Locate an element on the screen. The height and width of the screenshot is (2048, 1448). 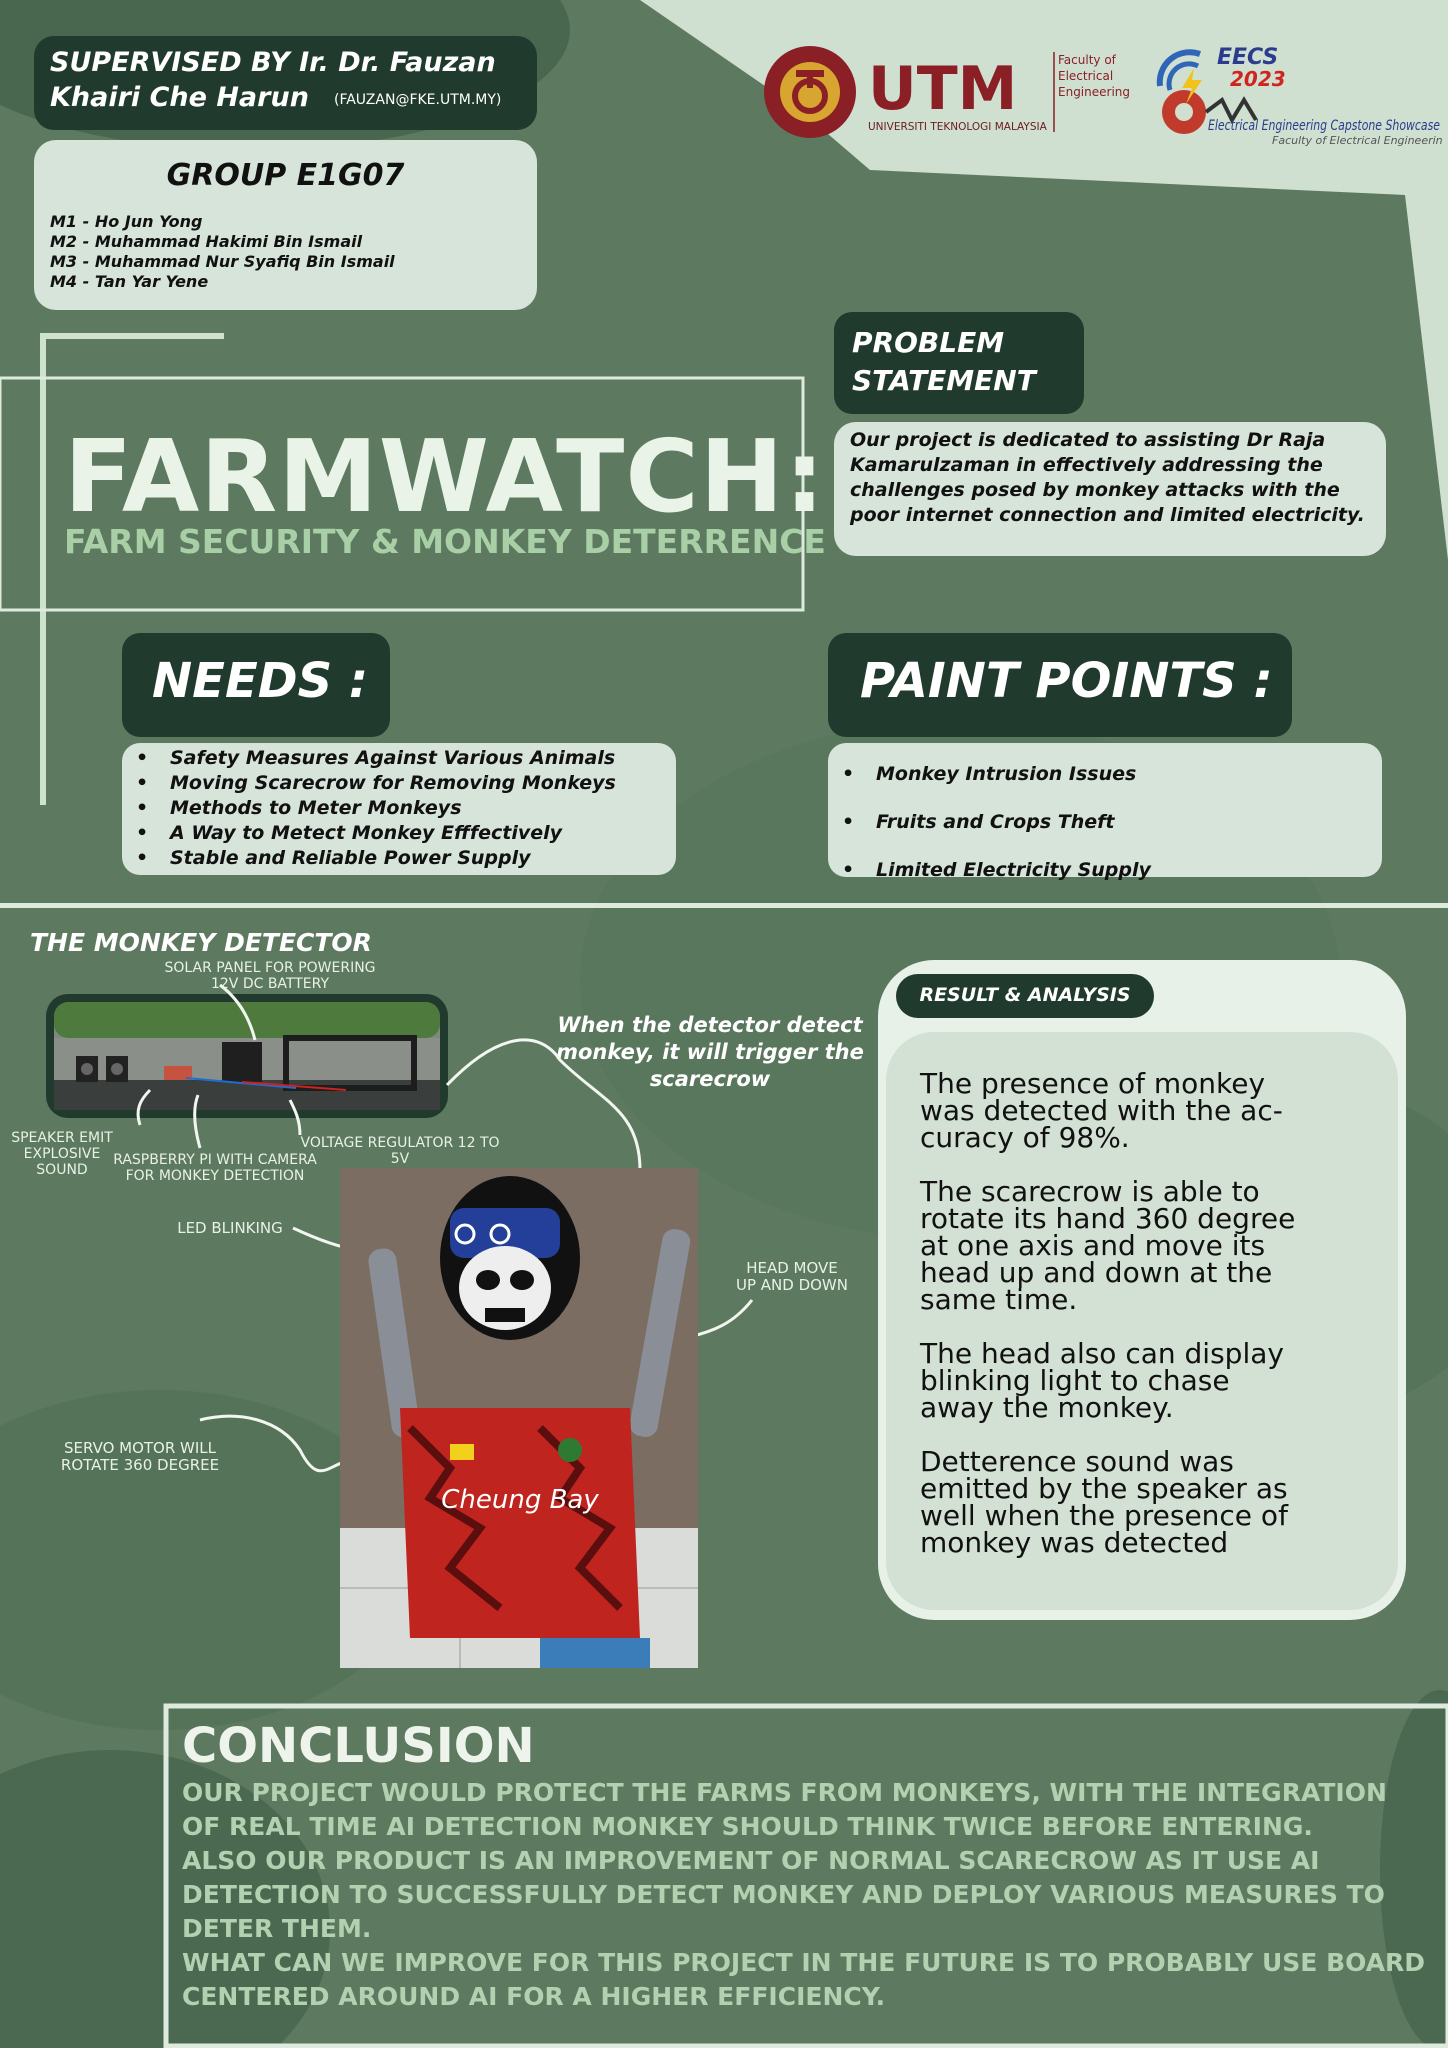
subtitle: FARM SECURITY & MONKEY DETERRENCE is located at coordinates (445, 541).